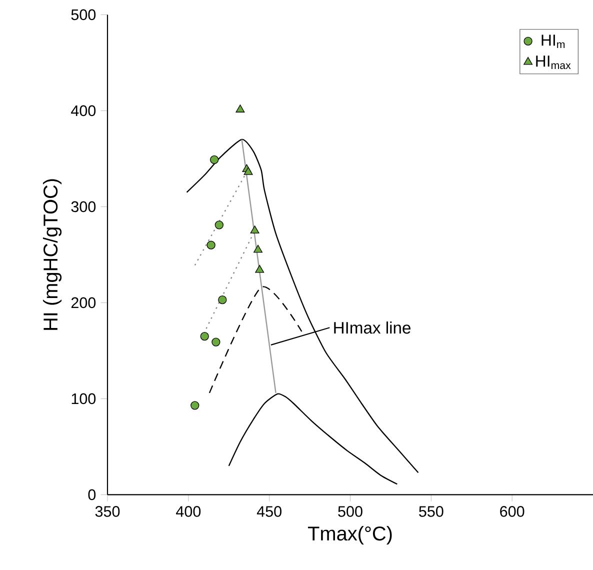  Describe the element at coordinates (350, 511) in the screenshot. I see `x-tick-label: 500` at that location.